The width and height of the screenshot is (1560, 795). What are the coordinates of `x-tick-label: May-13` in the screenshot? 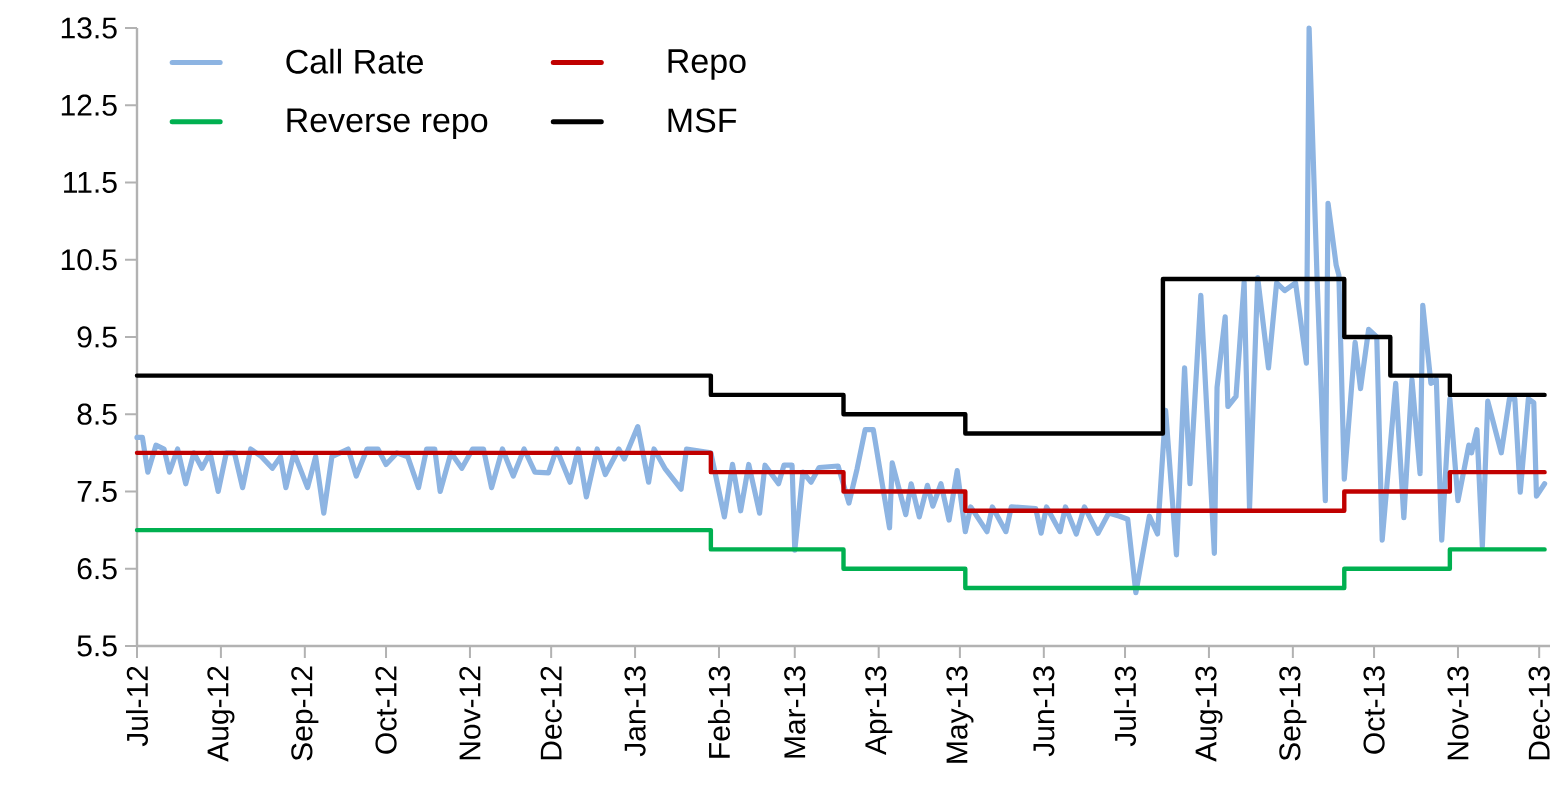 It's located at (960, 714).